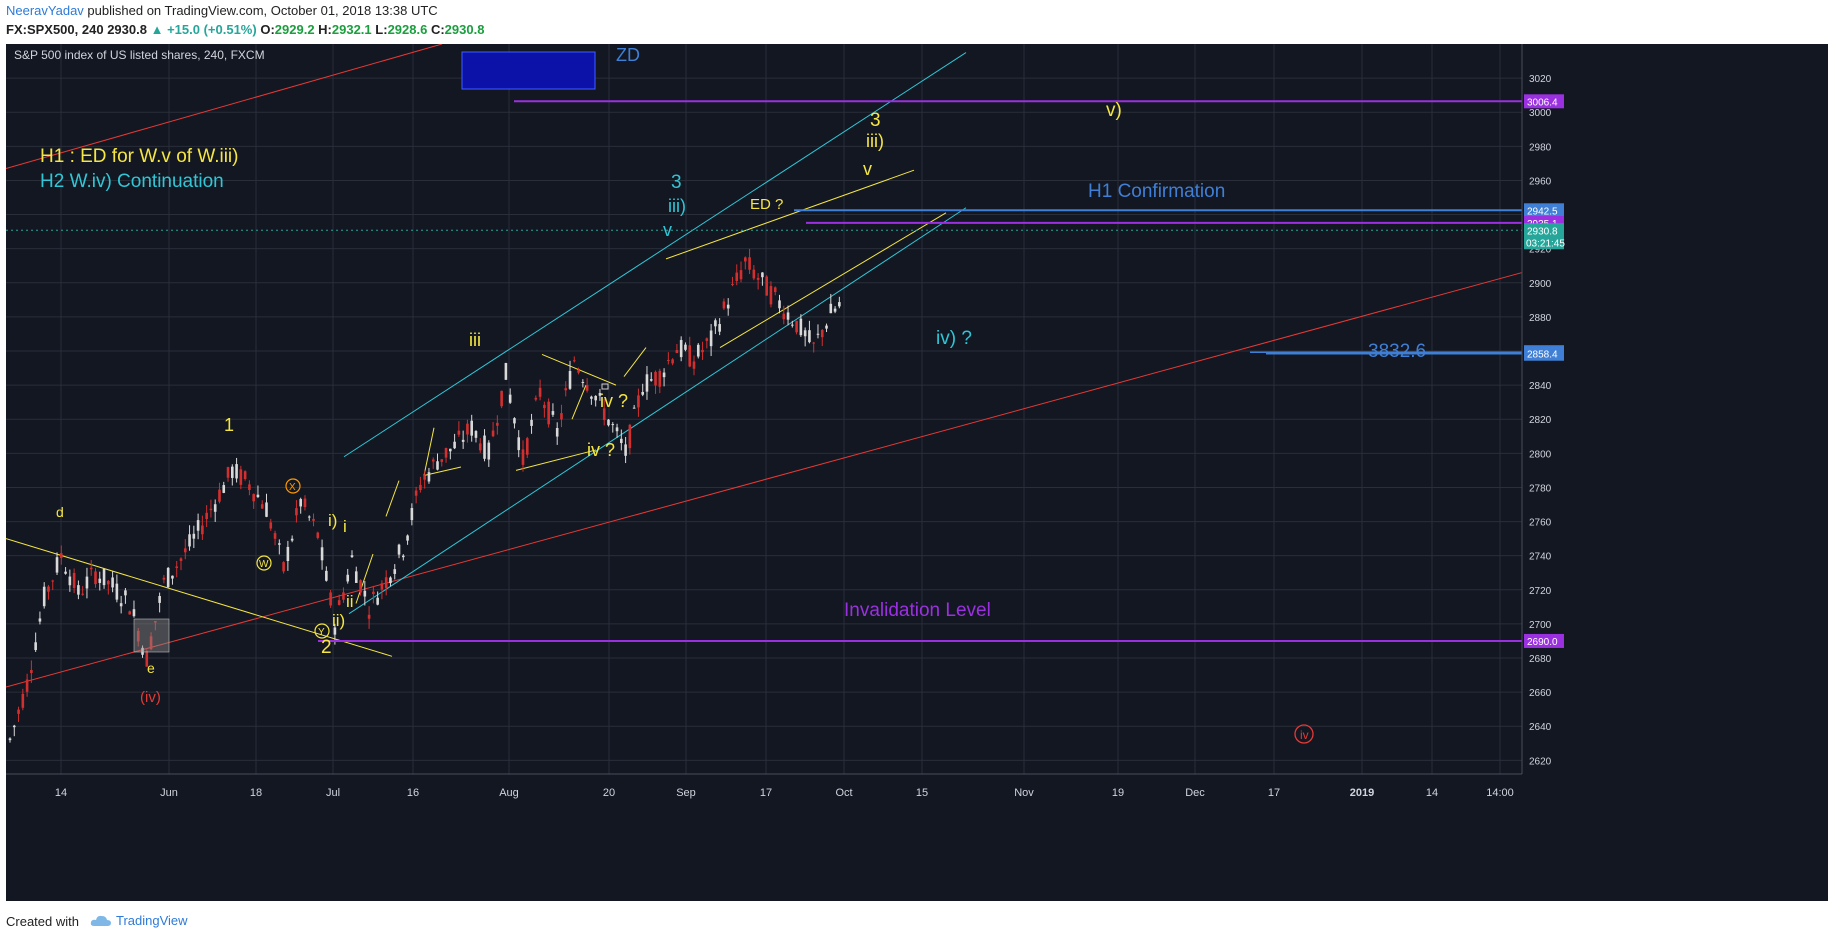 Image resolution: width=1828 pixels, height=938 pixels. What do you see at coordinates (224, 106) in the screenshot?
I see `red-trendline-upper` at bounding box center [224, 106].